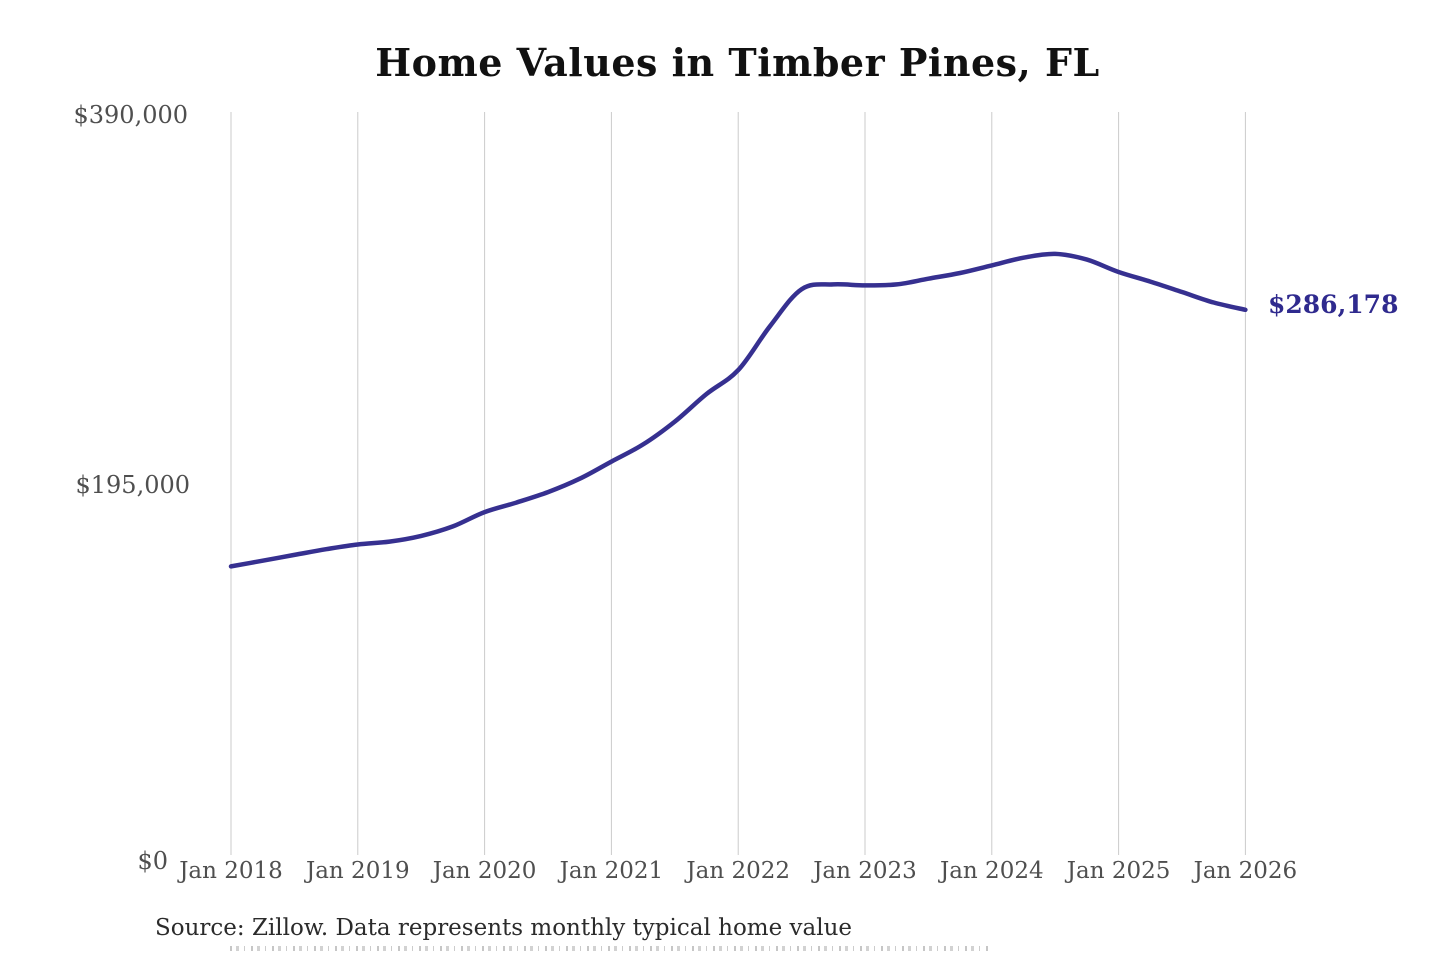  I want to click on x-axis-tick-label: Jan 2021, so click(611, 871).